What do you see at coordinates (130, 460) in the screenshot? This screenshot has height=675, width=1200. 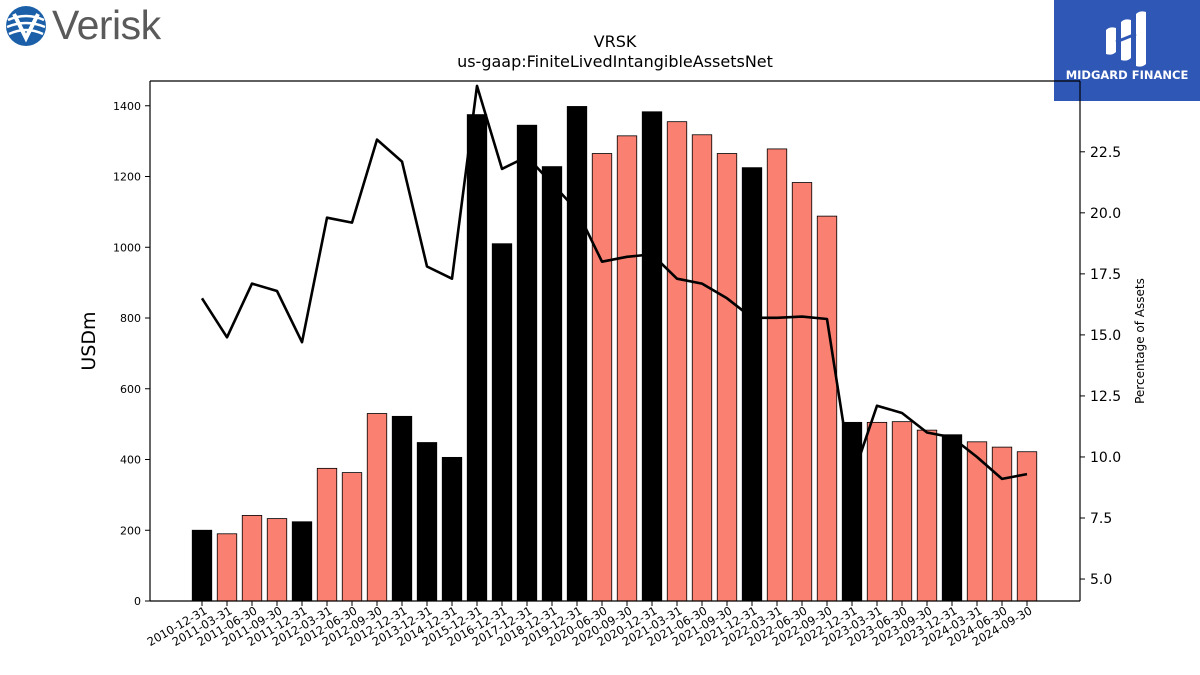 I see `y-tick-label: 400` at bounding box center [130, 460].